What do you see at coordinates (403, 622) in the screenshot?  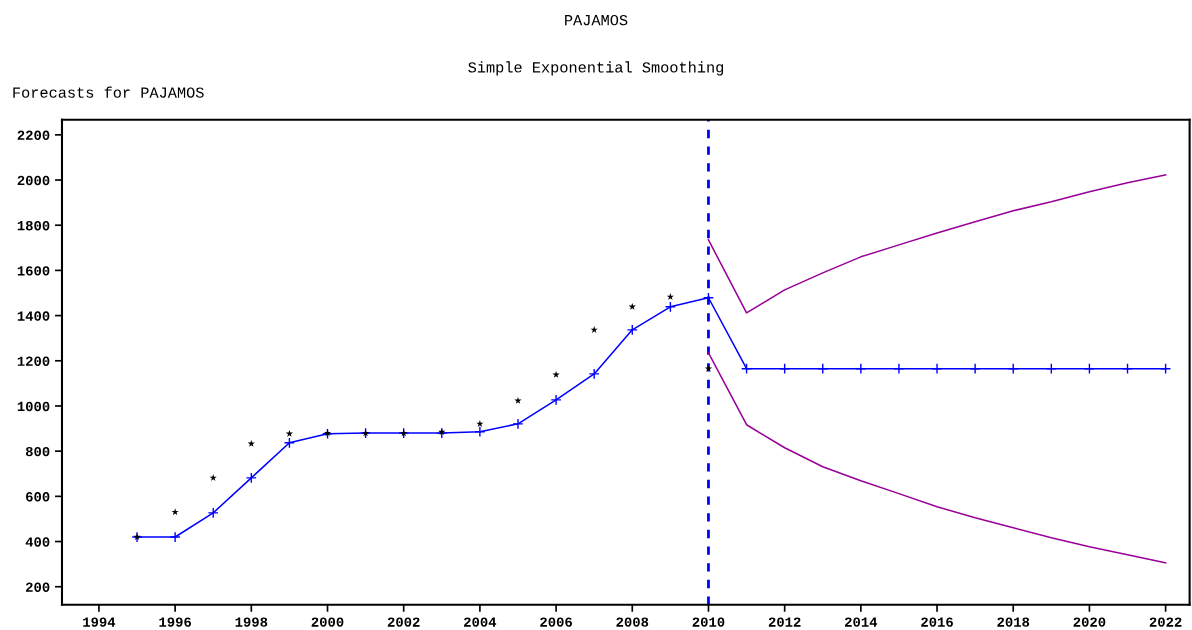 I see `x-tick-label: 2002` at bounding box center [403, 622].